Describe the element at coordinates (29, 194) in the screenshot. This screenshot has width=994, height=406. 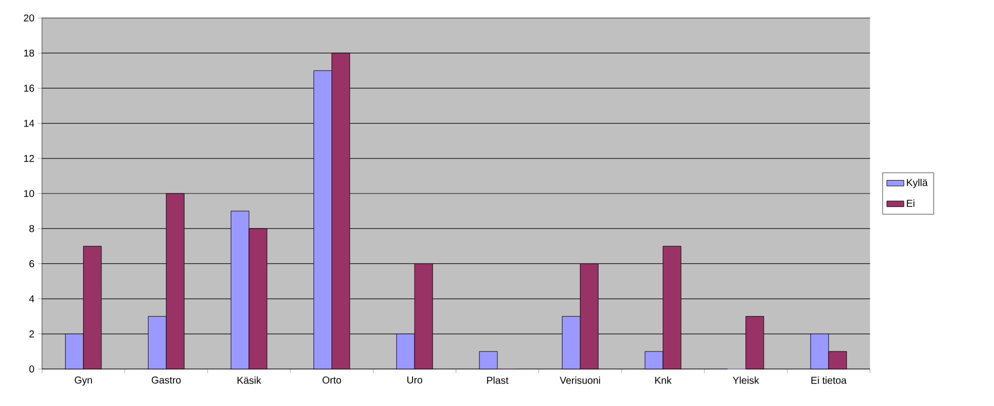
I see `y-tick-label: 10` at that location.